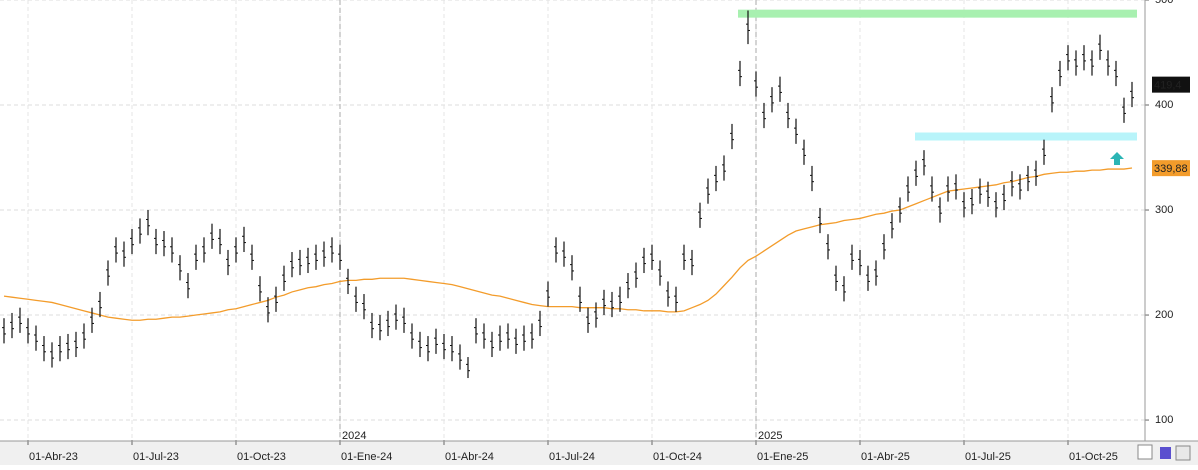 The height and width of the screenshot is (470, 1198). What do you see at coordinates (1093, 457) in the screenshot?
I see `x-tick-label: 01-Oct-25` at bounding box center [1093, 457].